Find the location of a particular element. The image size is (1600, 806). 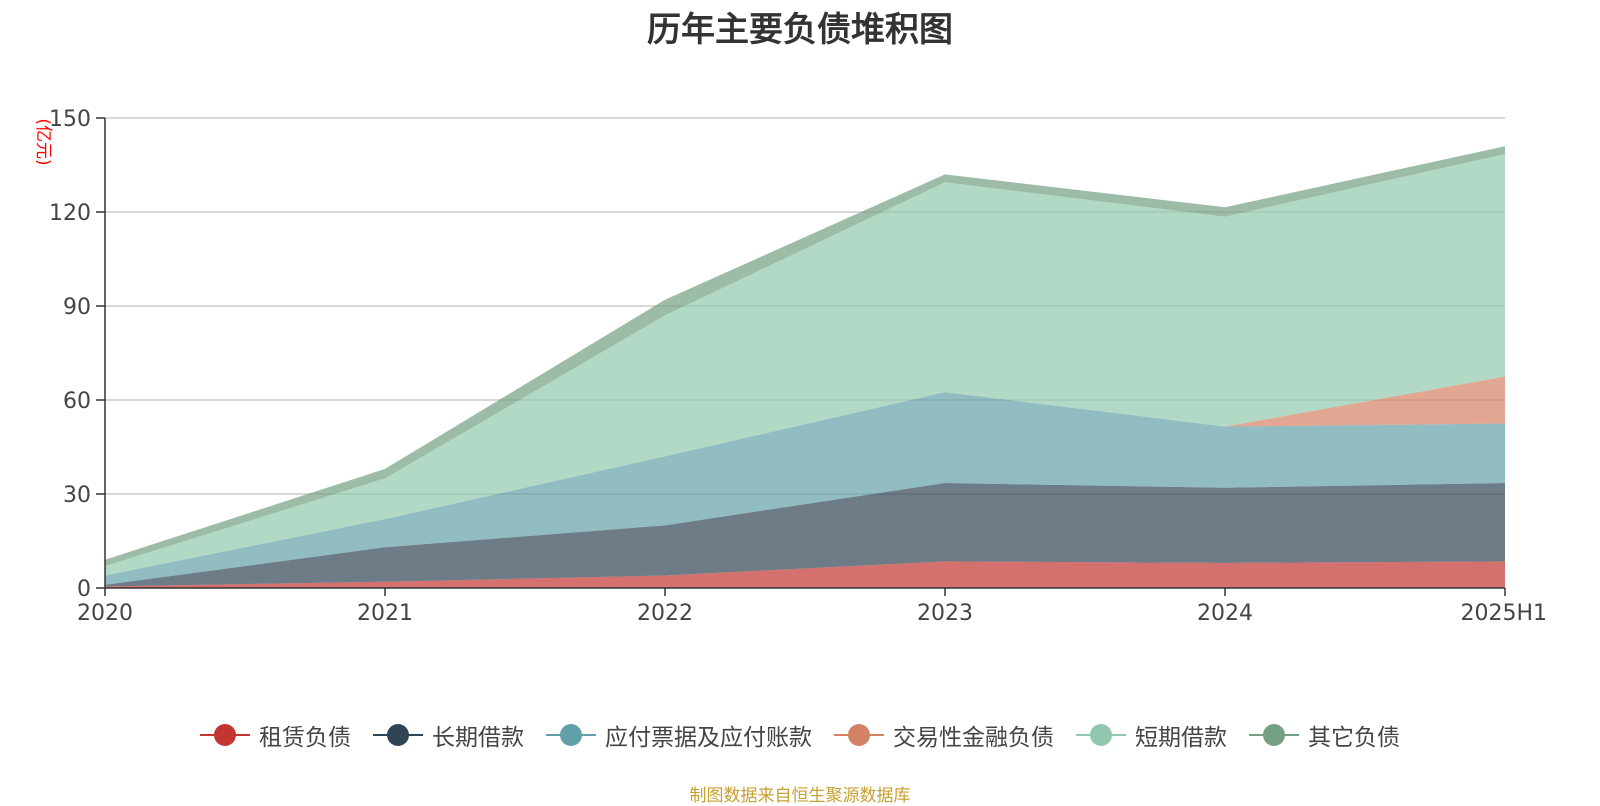

legend-item: 交易性金融负债 is located at coordinates (944, 735).